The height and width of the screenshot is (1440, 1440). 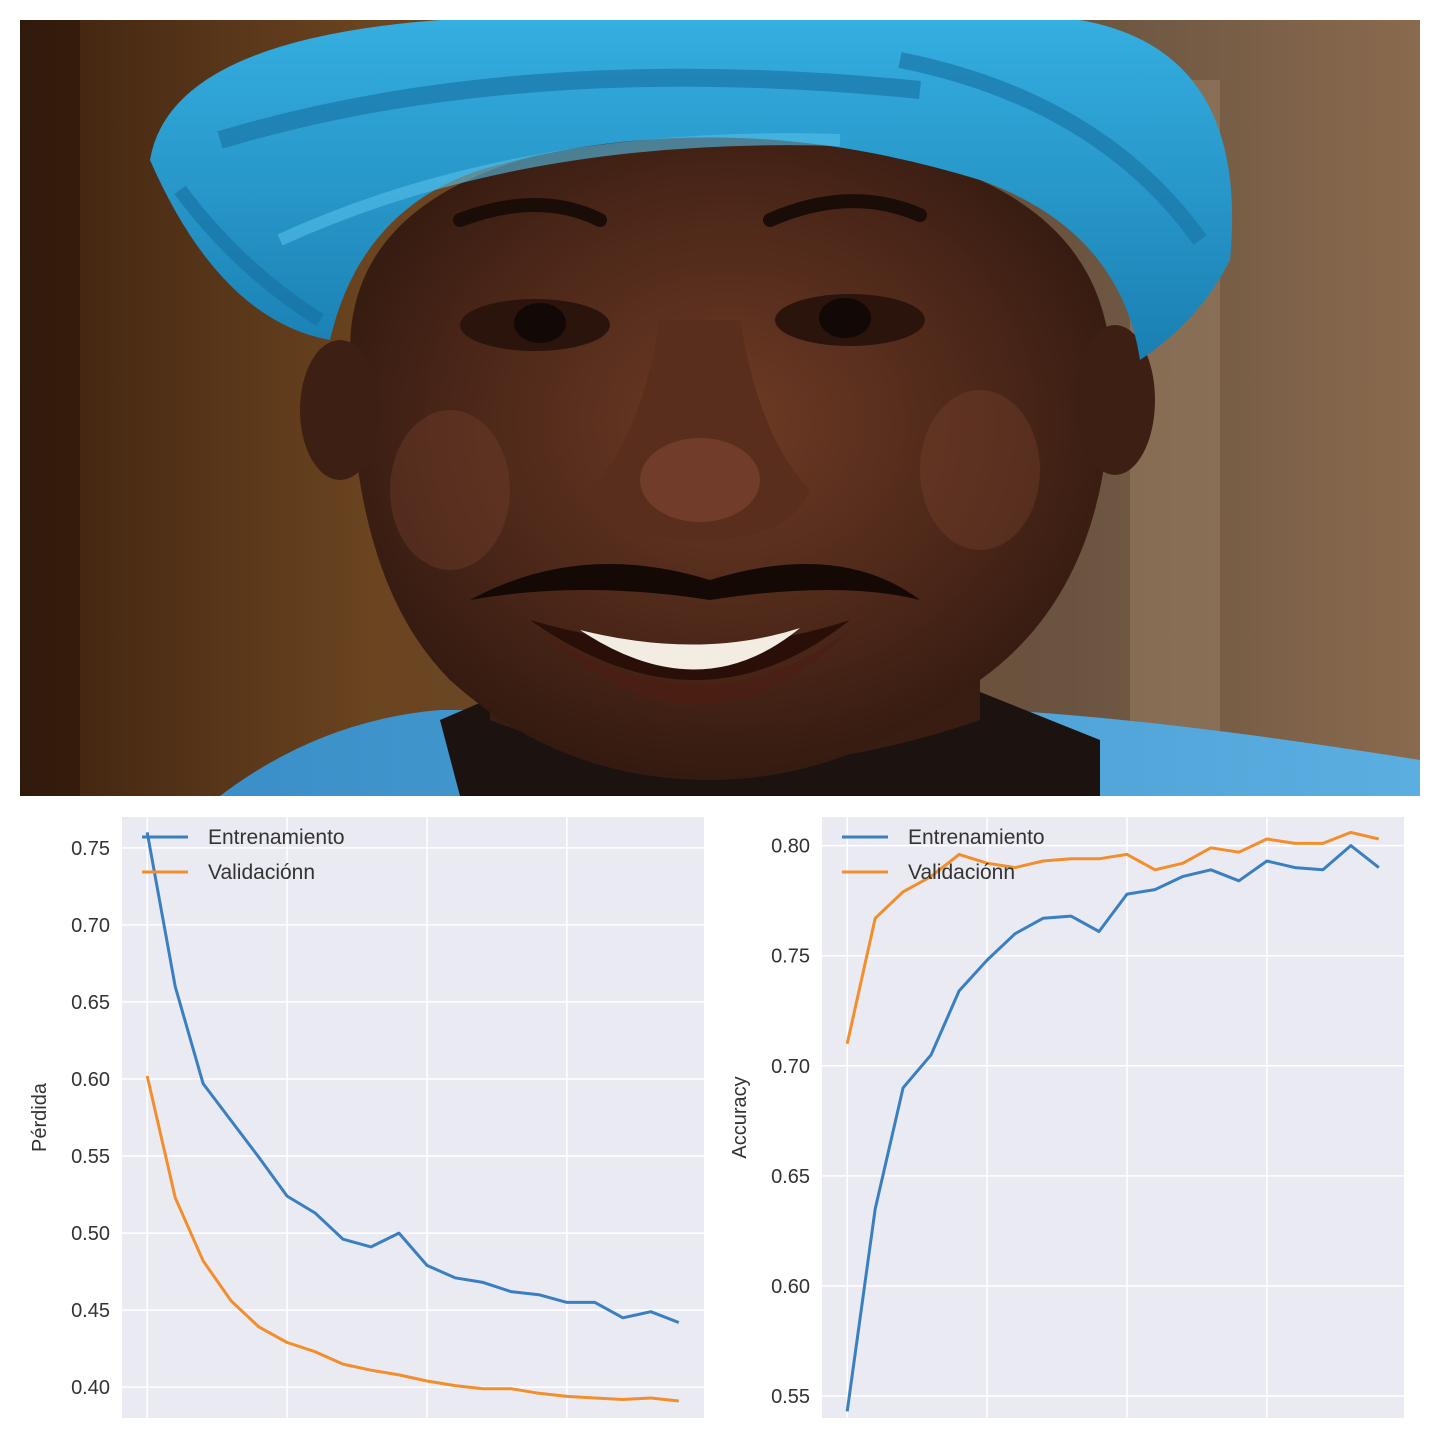 I want to click on series-lines, so click(x=412, y=1117).